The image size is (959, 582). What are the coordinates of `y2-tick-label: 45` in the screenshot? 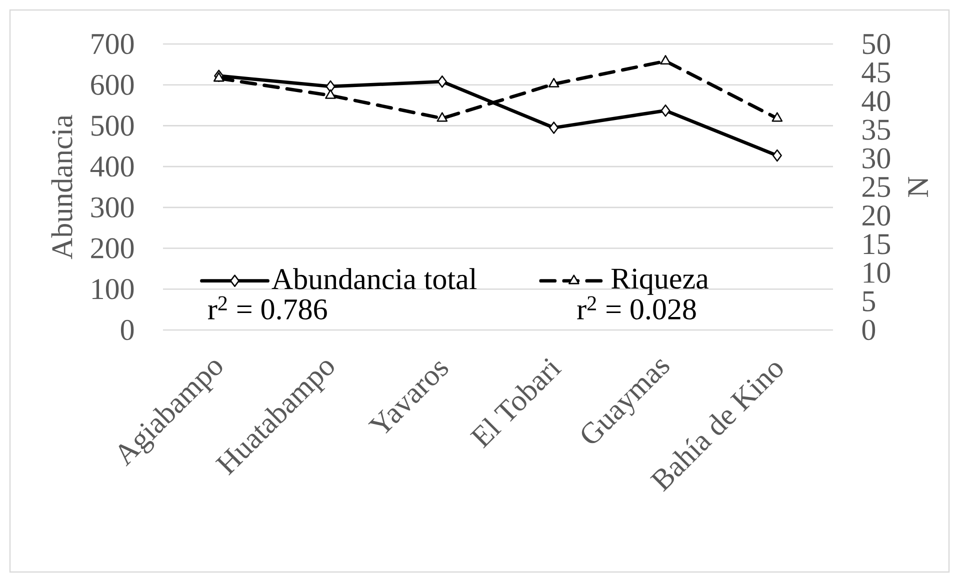 It's located at (876, 72).